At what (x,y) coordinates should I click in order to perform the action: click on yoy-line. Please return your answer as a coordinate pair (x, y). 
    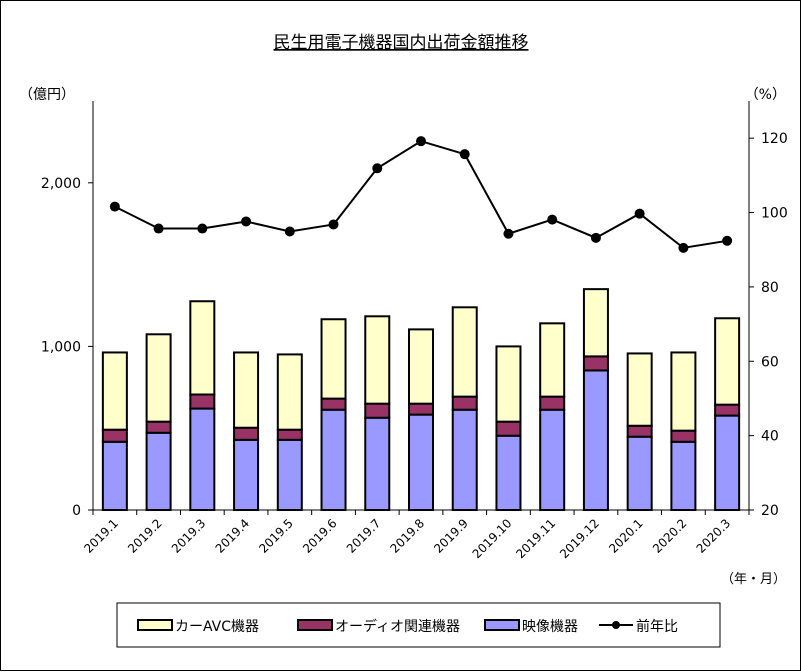
    Looking at the image, I should click on (421, 194).